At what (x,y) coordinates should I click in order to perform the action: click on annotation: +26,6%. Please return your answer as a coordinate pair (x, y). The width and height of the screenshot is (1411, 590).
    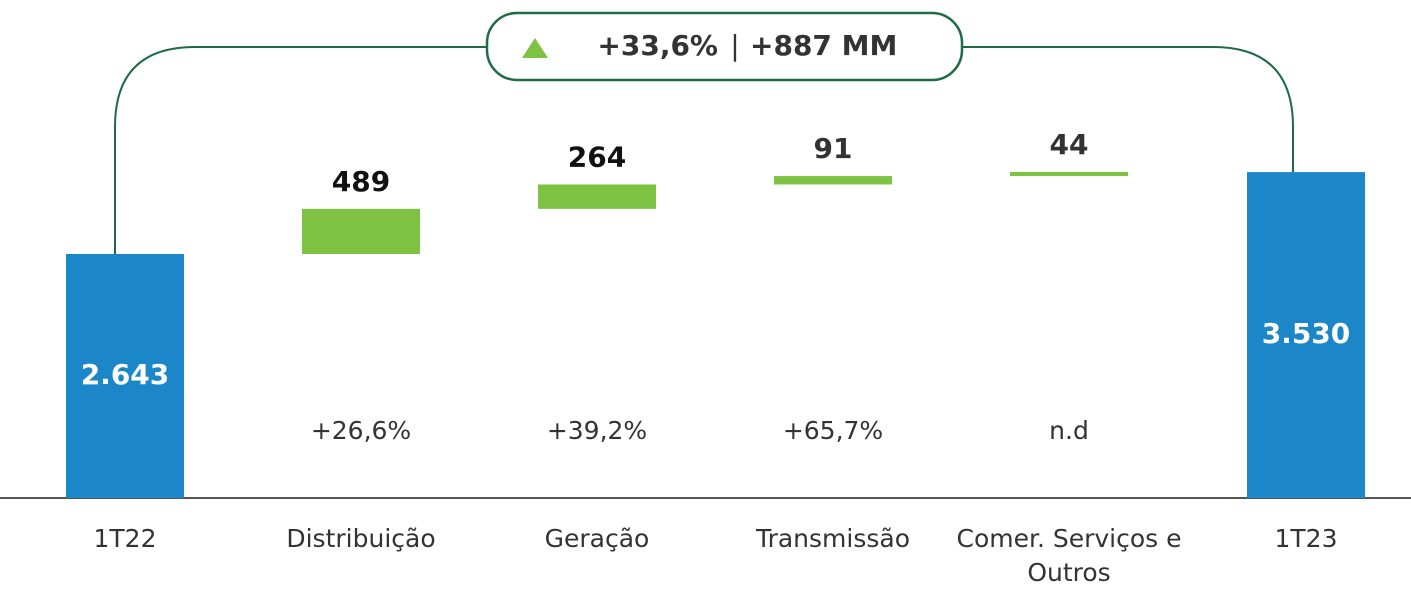
    Looking at the image, I should click on (361, 430).